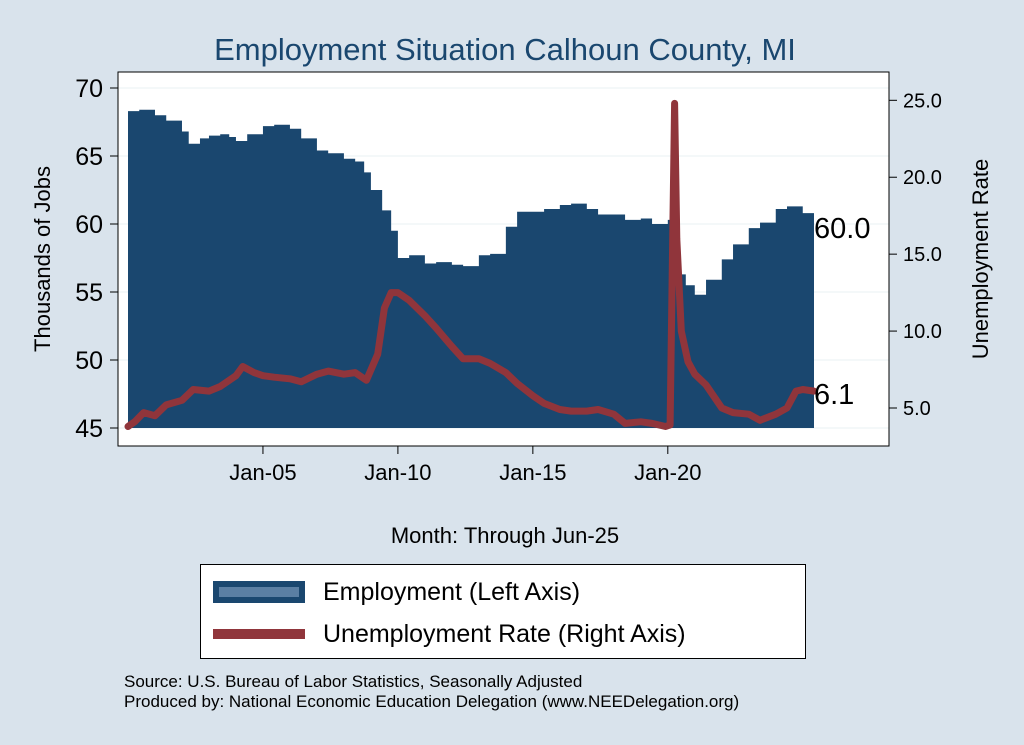  I want to click on y-left-label: Thousands of Jobs, so click(42, 259).